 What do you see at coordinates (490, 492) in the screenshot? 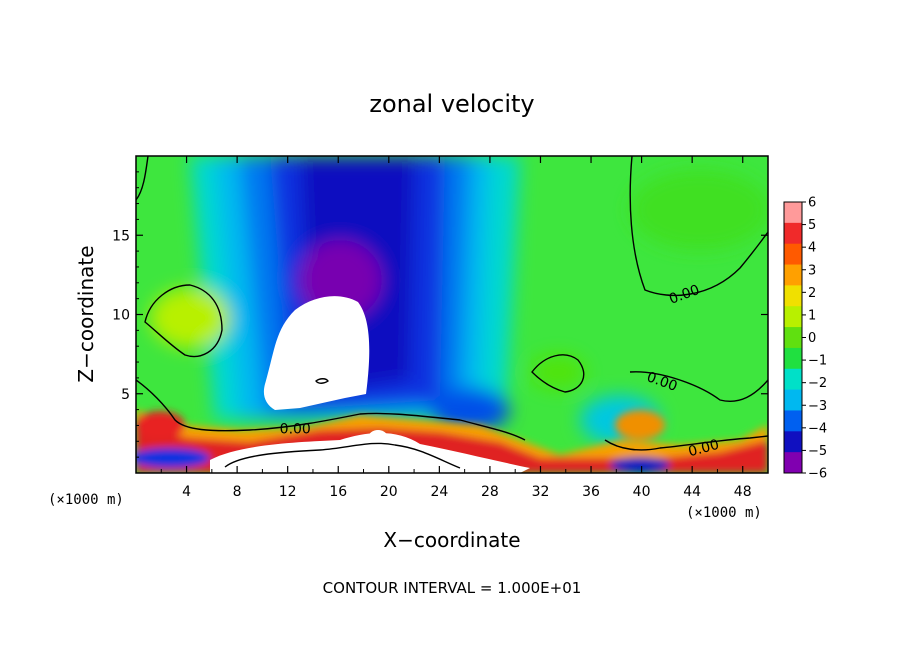
I see `x-tick-label: 28` at bounding box center [490, 492].